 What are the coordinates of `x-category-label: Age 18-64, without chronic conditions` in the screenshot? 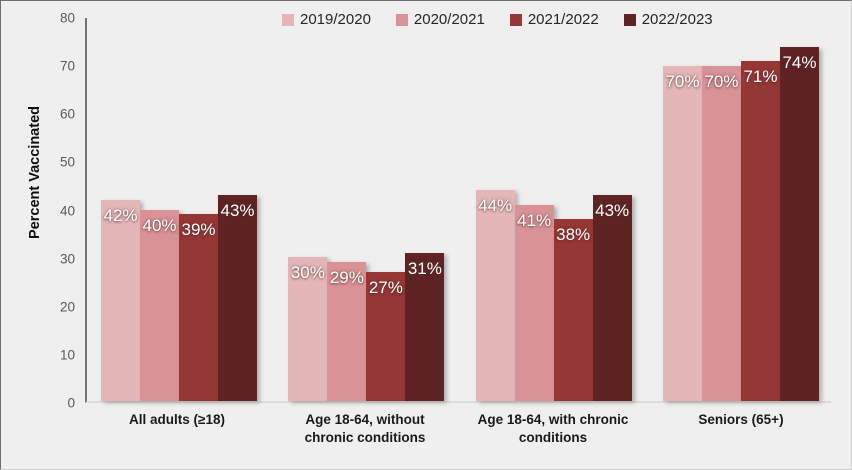 It's located at (365, 429).